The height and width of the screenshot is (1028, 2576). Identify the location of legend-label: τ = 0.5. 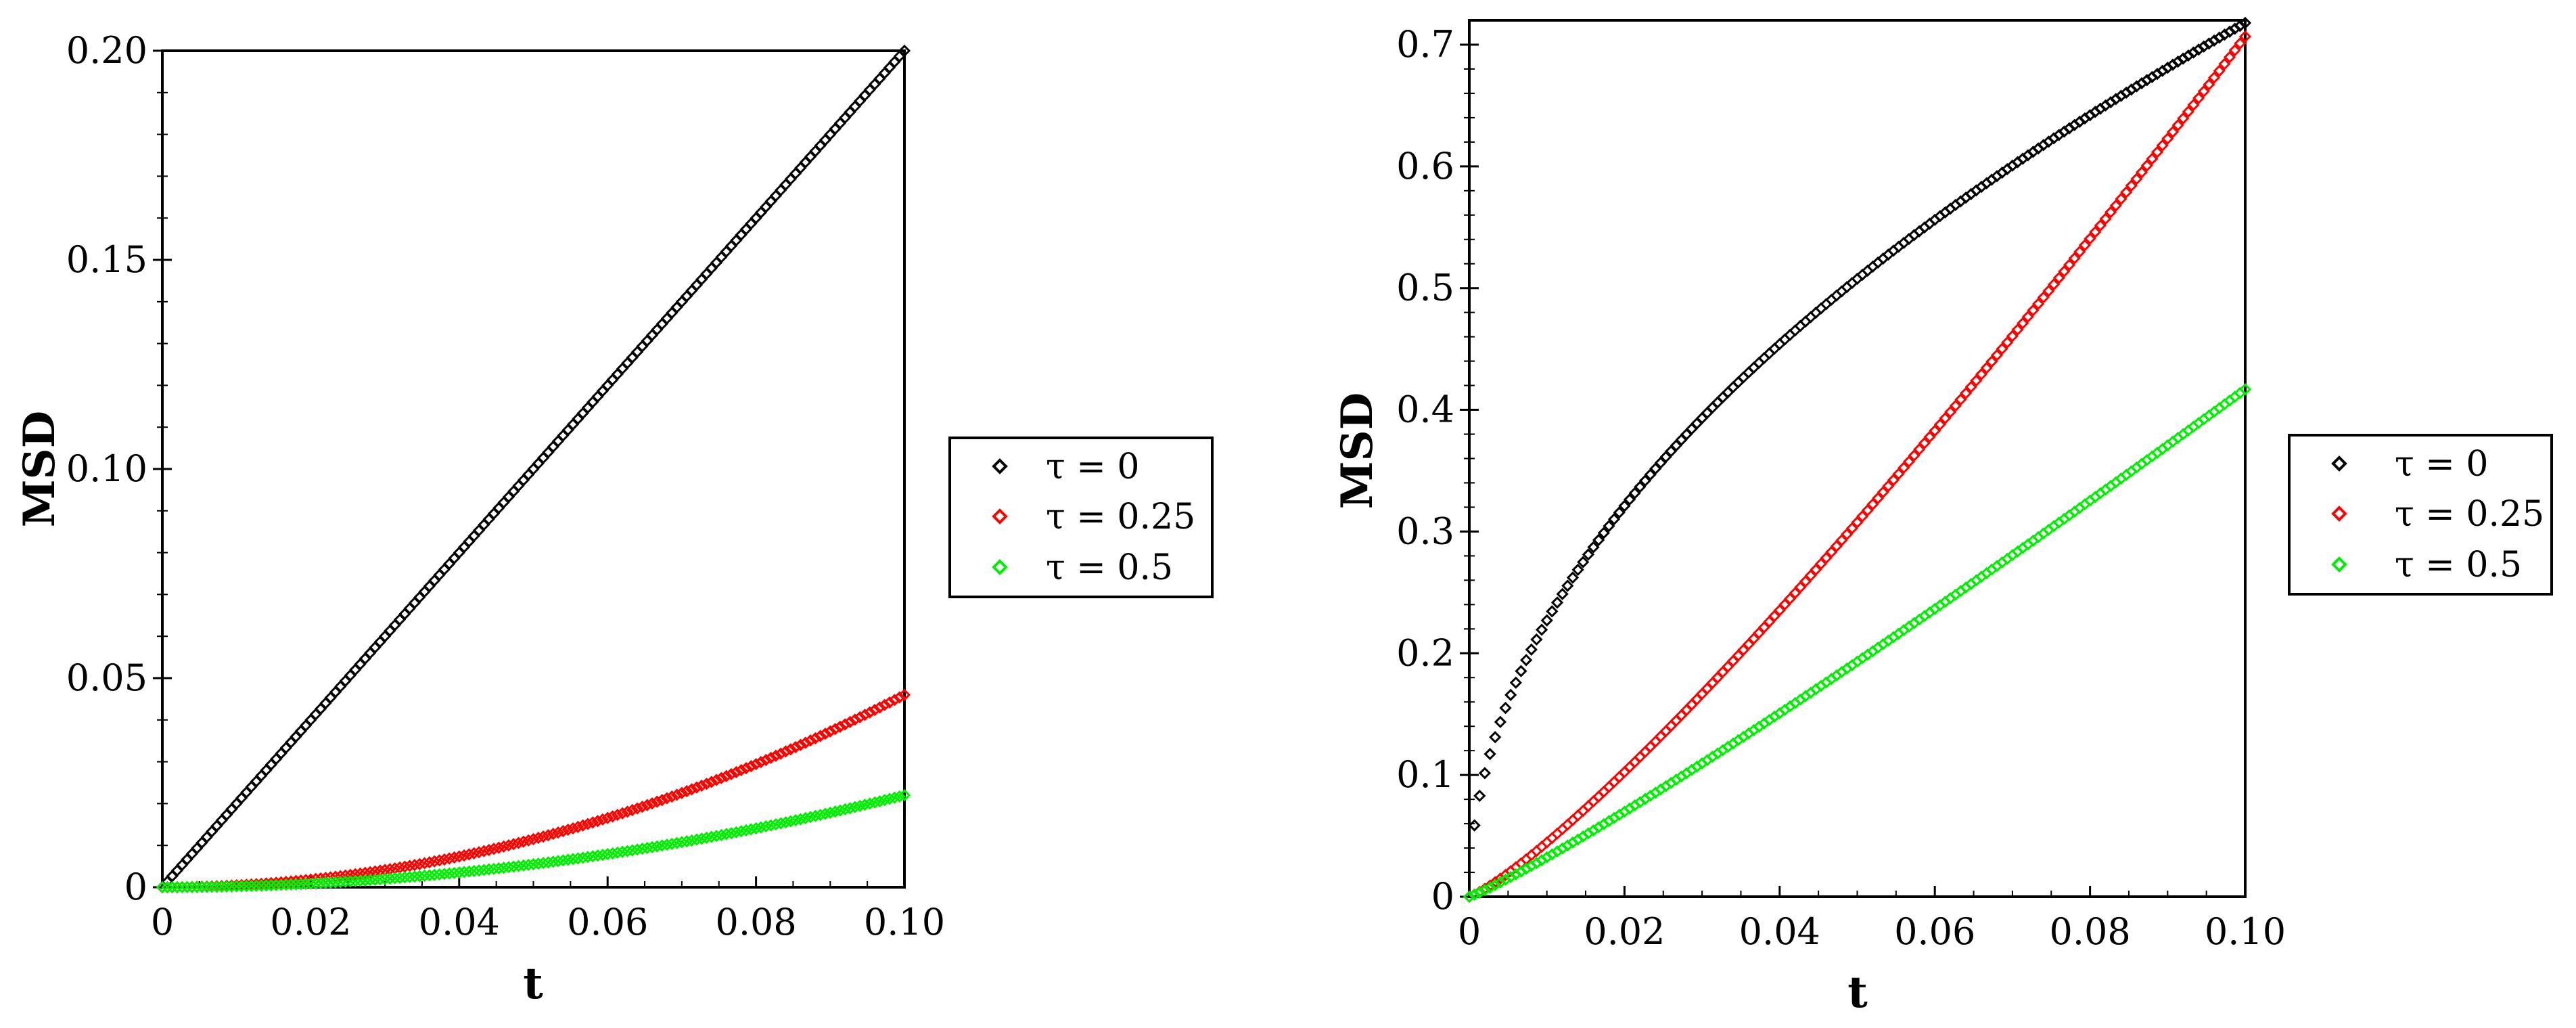
(2458, 565).